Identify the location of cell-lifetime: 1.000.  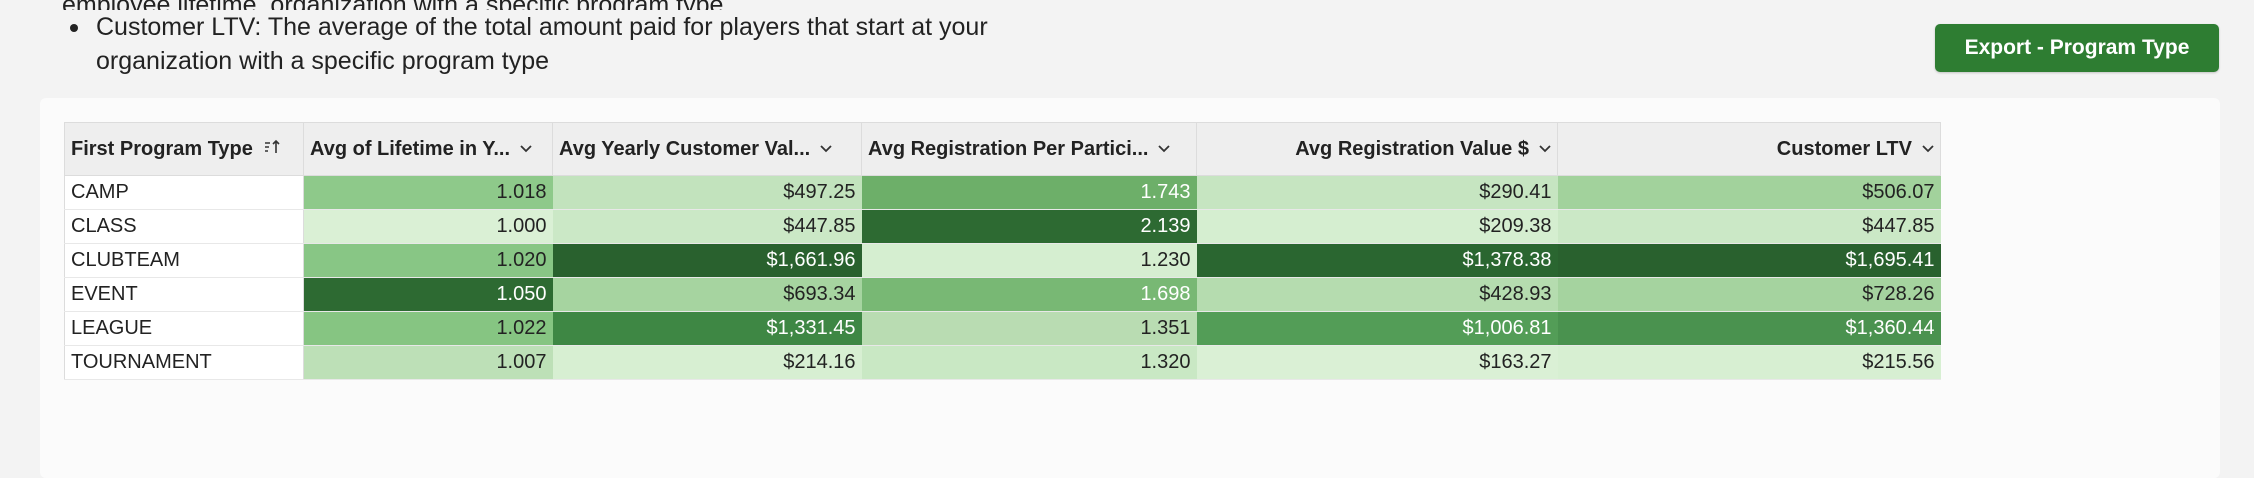
(428, 226).